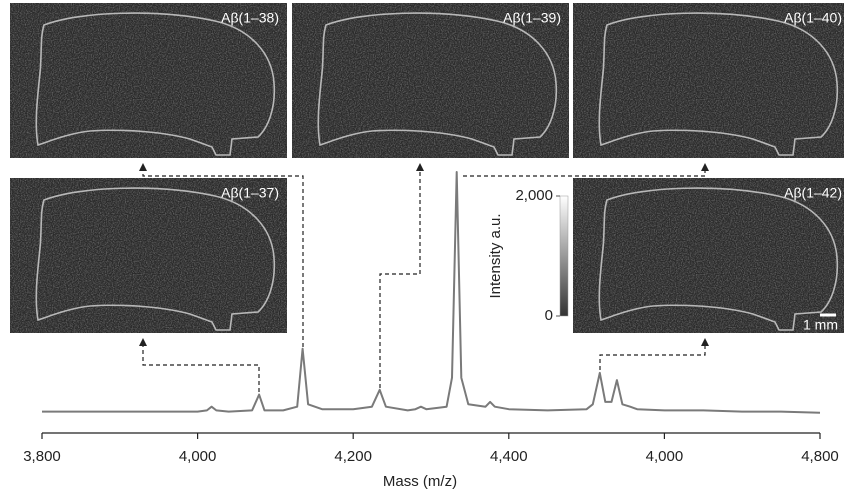 The width and height of the screenshot is (844, 493). I want to click on image-panel: Aβ(1–42), so click(708, 255).